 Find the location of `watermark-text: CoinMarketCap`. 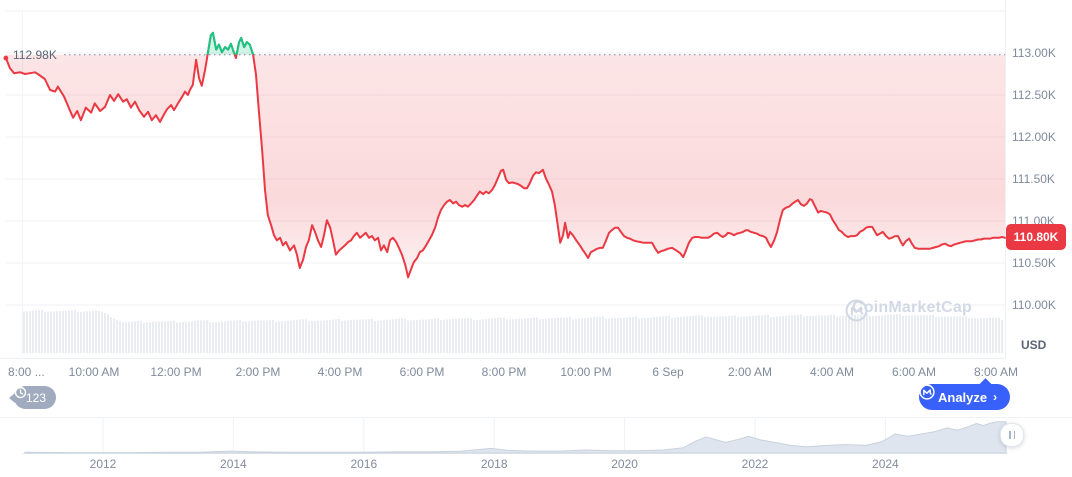

watermark-text: CoinMarketCap is located at coordinates (912, 307).